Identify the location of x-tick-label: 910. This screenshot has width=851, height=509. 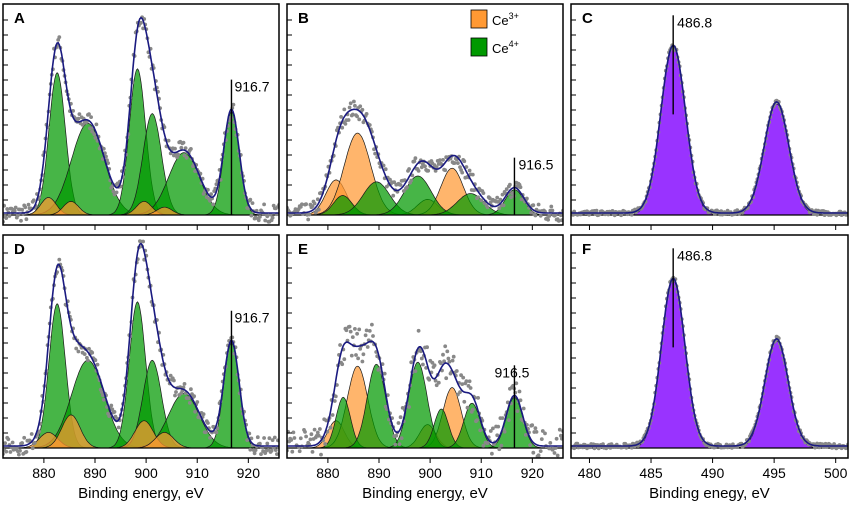
(198, 473).